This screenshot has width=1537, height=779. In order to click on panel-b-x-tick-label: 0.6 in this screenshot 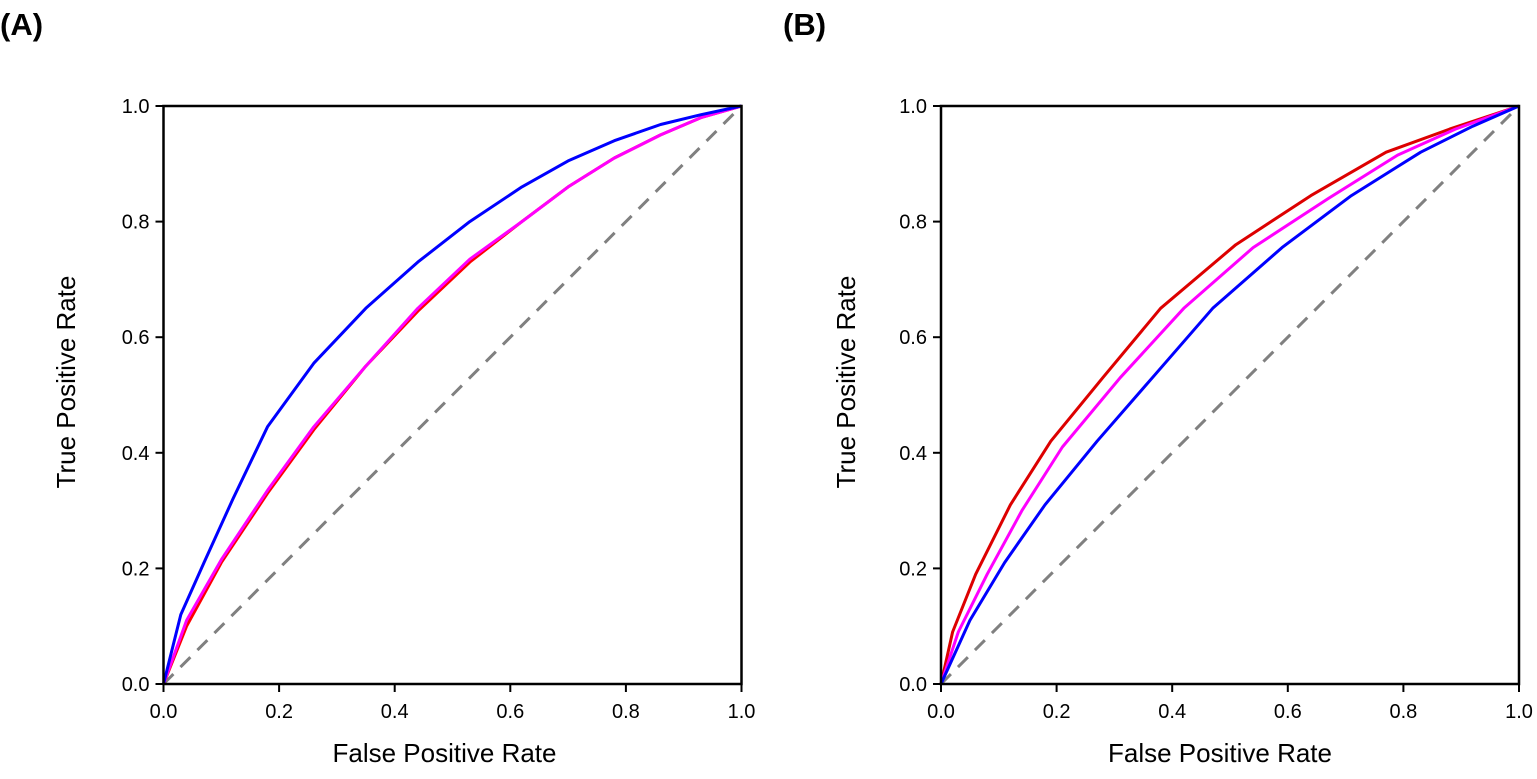, I will do `click(1288, 712)`.